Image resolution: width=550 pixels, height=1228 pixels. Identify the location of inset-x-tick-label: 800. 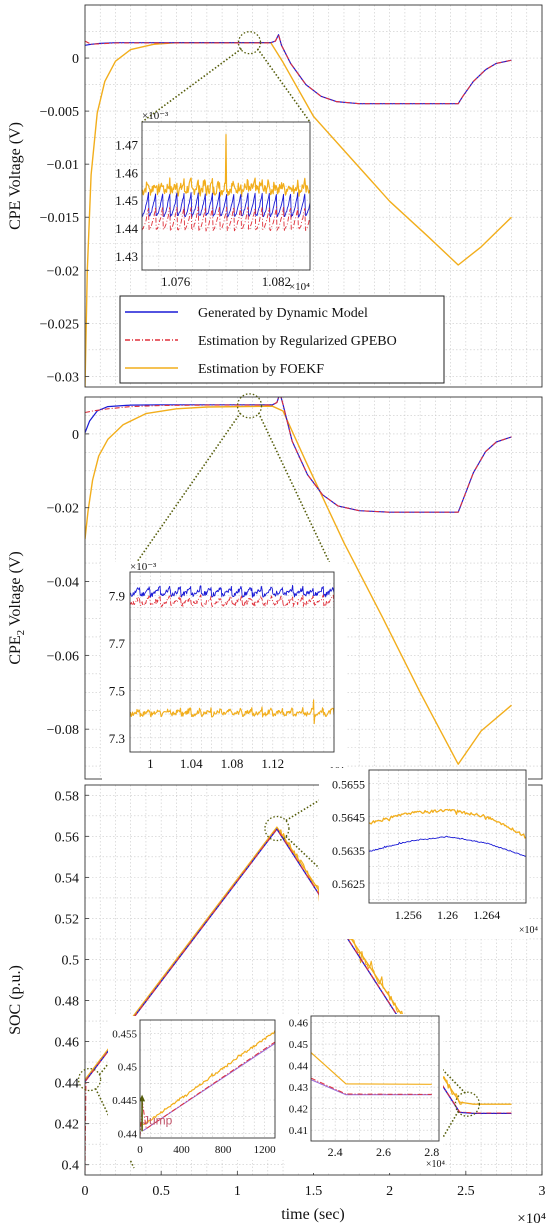
(223, 1150).